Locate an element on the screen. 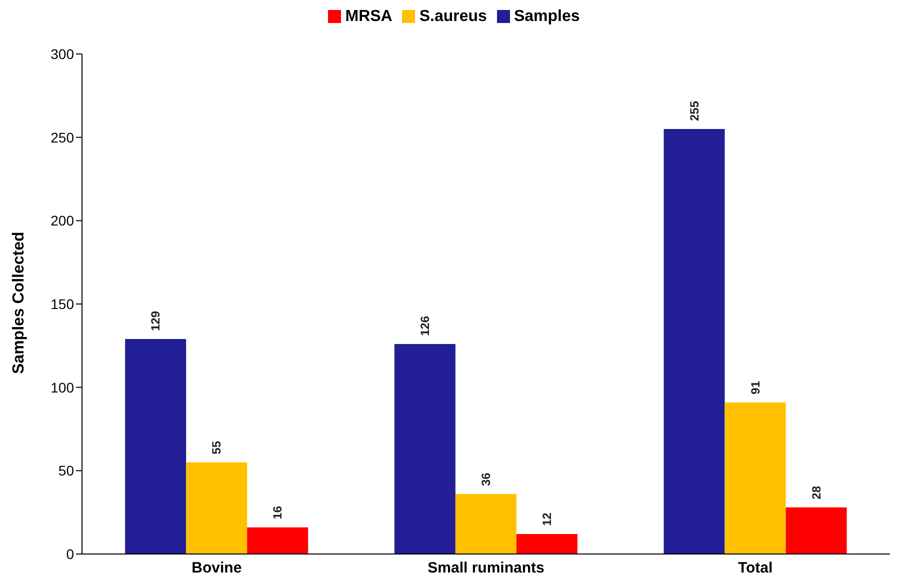  data-label: 28 is located at coordinates (816, 493).